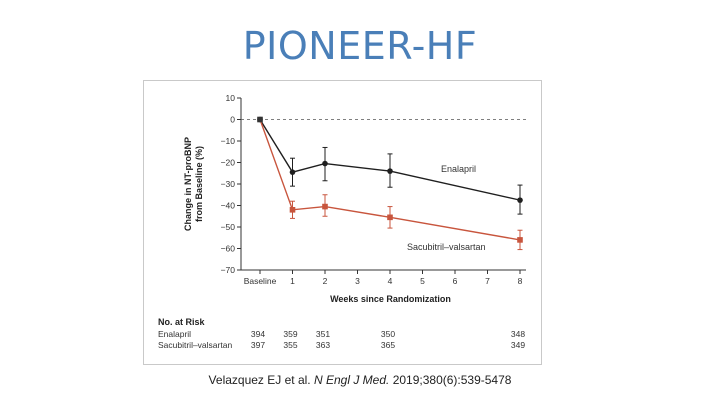 The image size is (720, 405). What do you see at coordinates (260, 281) in the screenshot?
I see `x-tick-label: Baseline` at bounding box center [260, 281].